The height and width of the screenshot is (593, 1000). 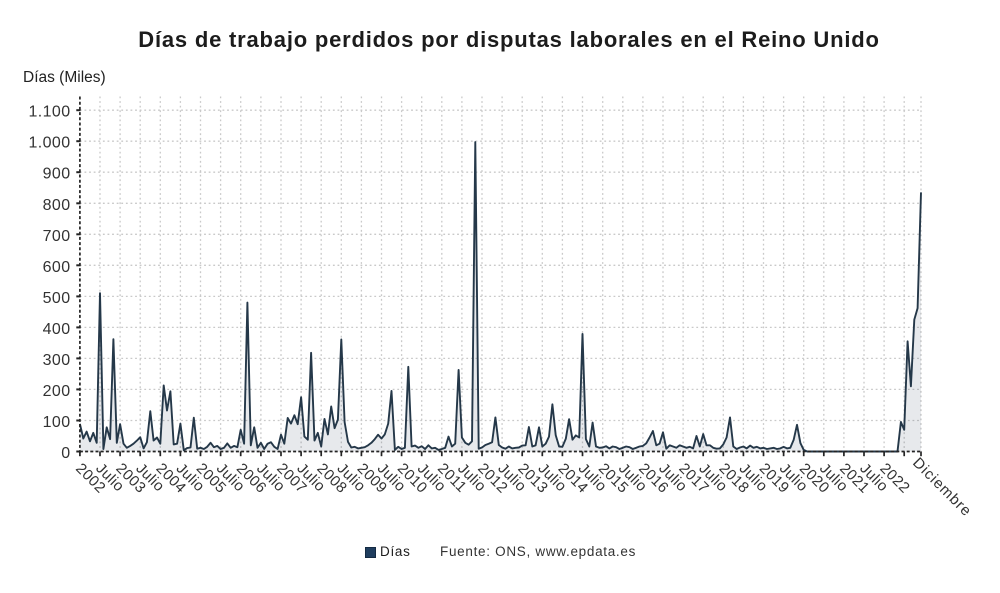 I want to click on svg-text: 900, so click(x=57, y=174).